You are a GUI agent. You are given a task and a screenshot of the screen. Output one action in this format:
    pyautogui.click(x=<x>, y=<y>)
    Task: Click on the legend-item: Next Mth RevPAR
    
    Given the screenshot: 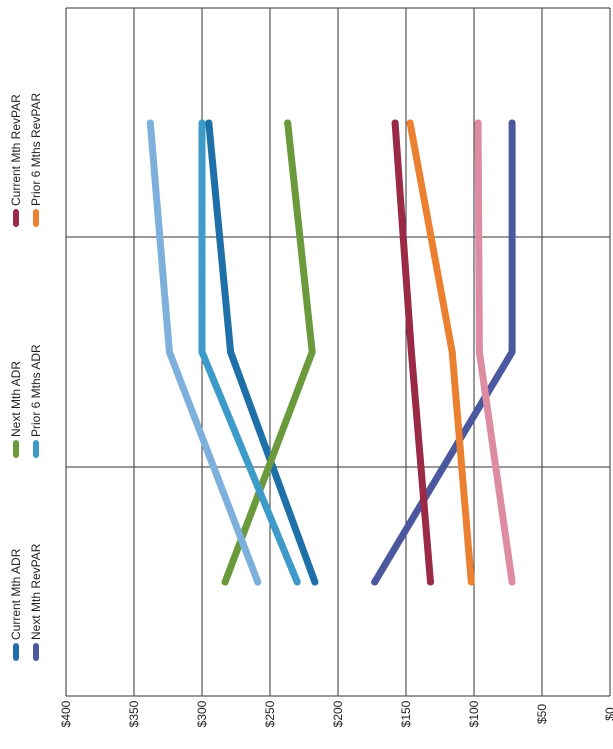 What is the action you would take?
    pyautogui.click(x=36, y=602)
    